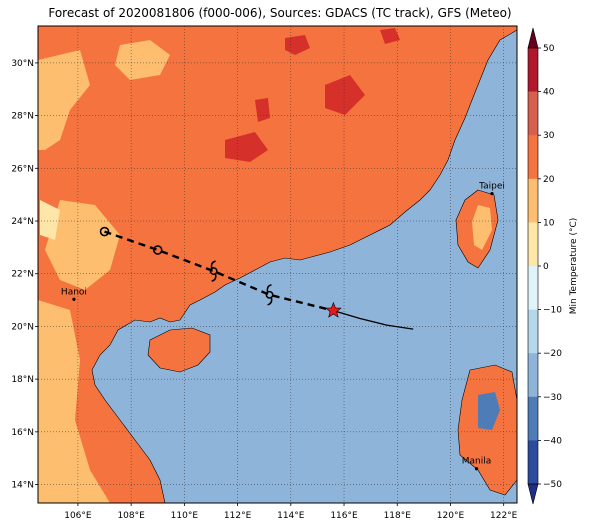 Image resolution: width=592 pixels, height=529 pixels. What do you see at coordinates (22, 486) in the screenshot?
I see `lat-tick-label: 14°N` at bounding box center [22, 486].